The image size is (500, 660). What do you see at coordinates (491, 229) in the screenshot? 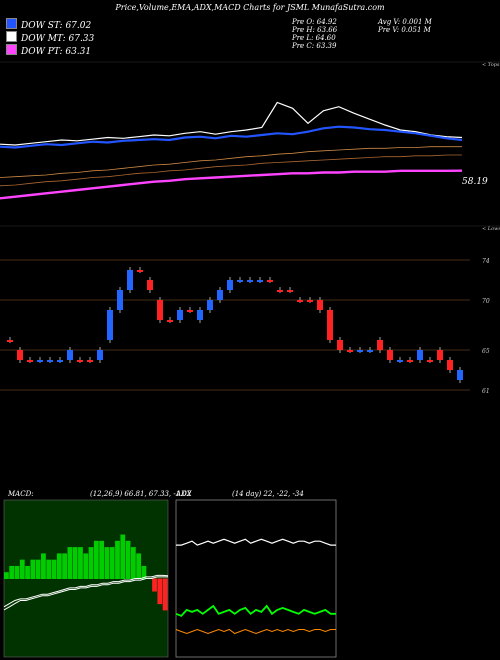
I see `lows-label: < Lows` at bounding box center [491, 229].